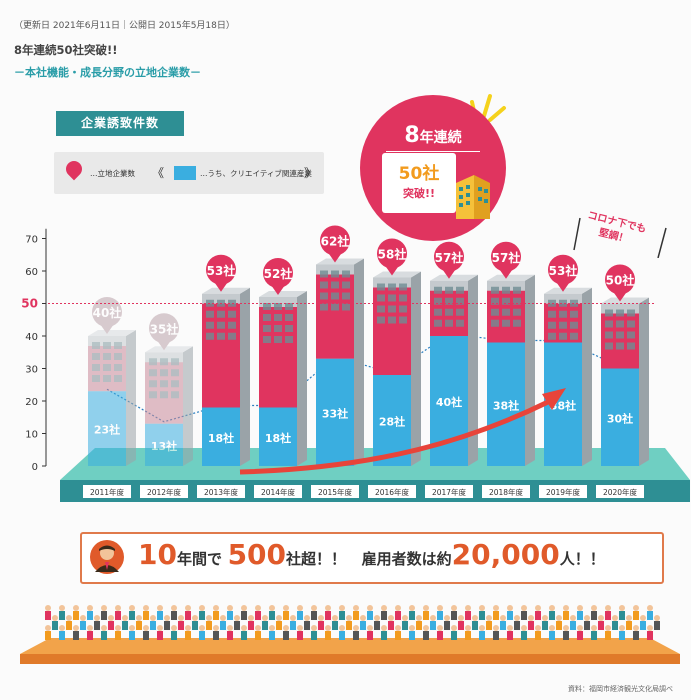  Describe the element at coordinates (199, 559) in the screenshot. I see `stat-years-unit: 年間で` at that location.